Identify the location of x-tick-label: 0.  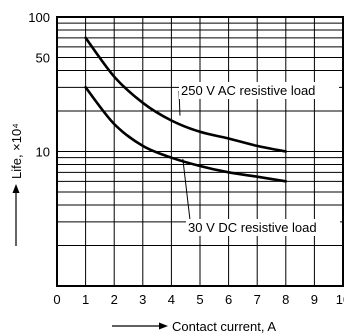
(56, 299).